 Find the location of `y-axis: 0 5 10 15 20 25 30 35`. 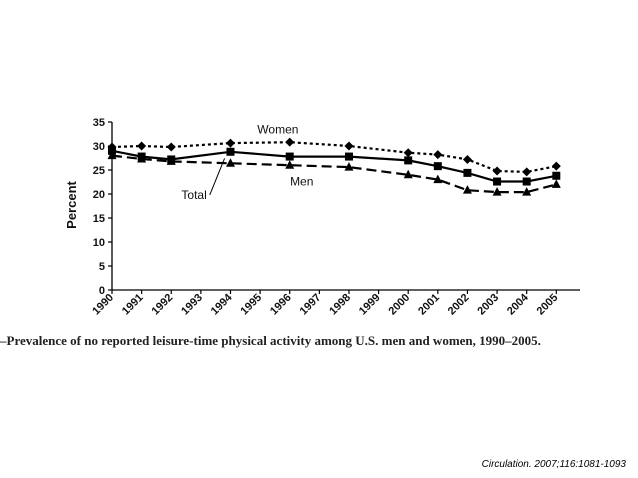

y-axis: 0 5 10 15 20 25 30 35 is located at coordinates (103, 207).